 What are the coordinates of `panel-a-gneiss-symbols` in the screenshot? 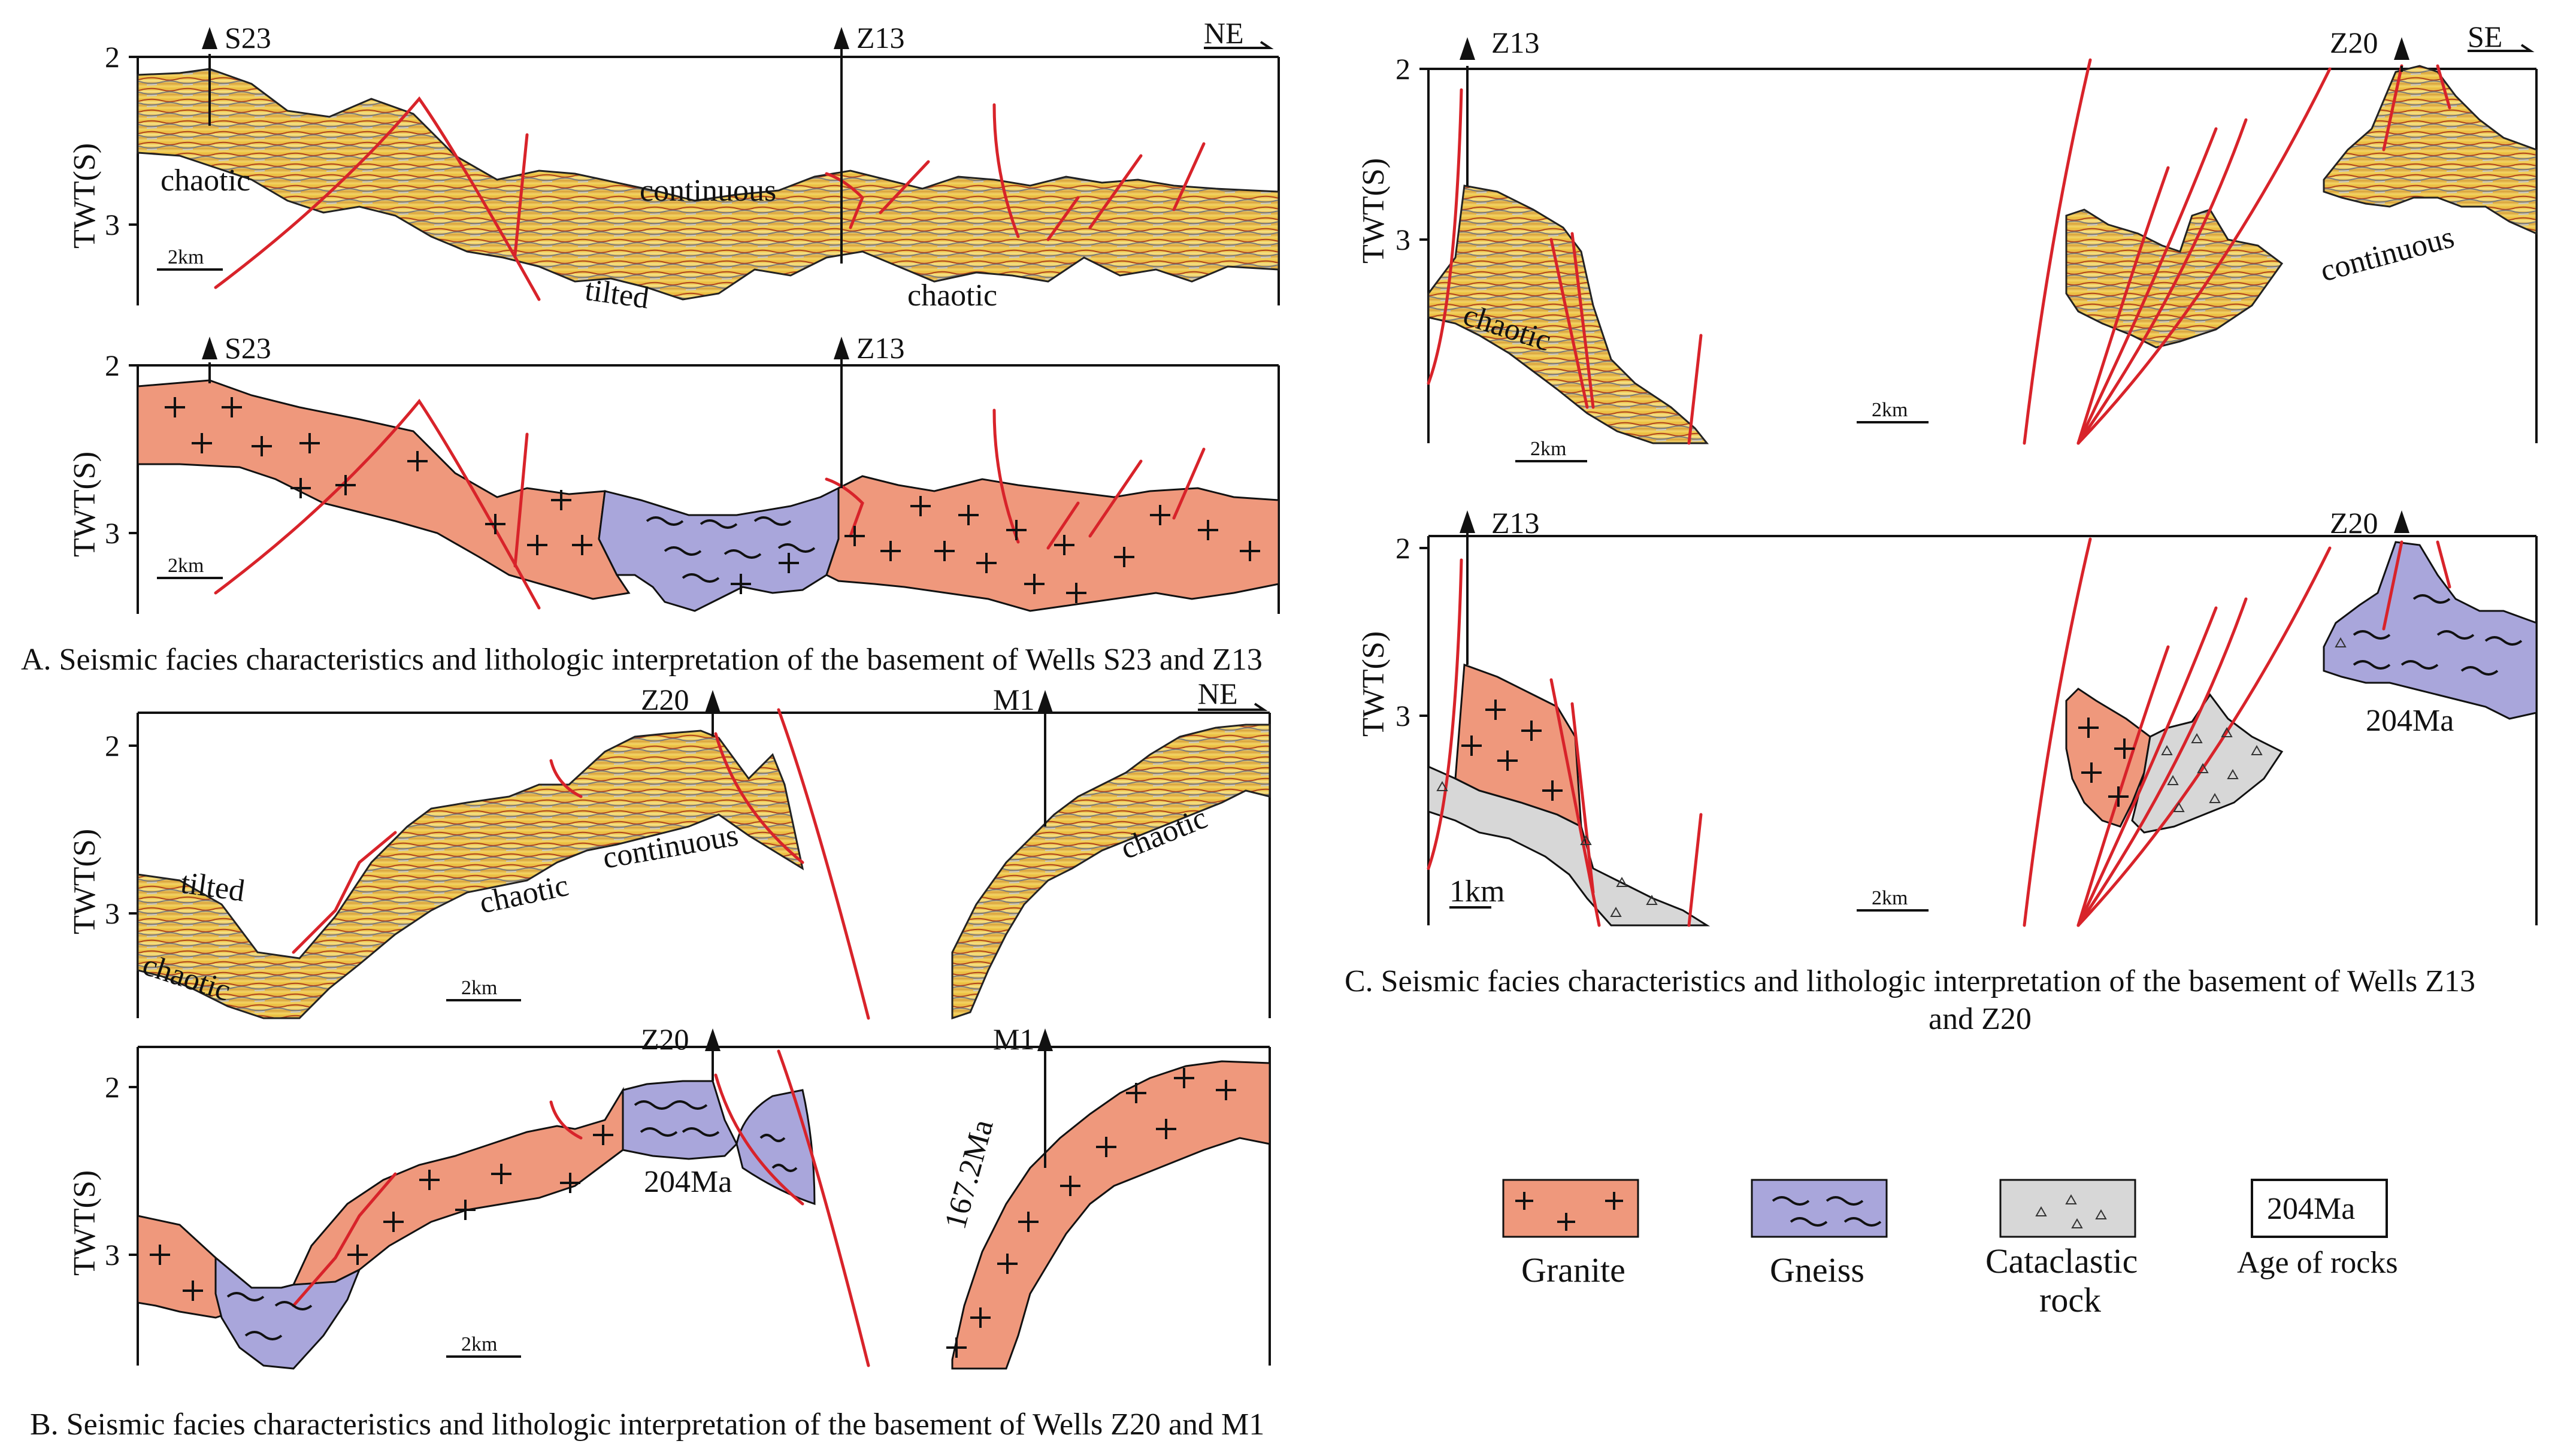 It's located at (731, 549).